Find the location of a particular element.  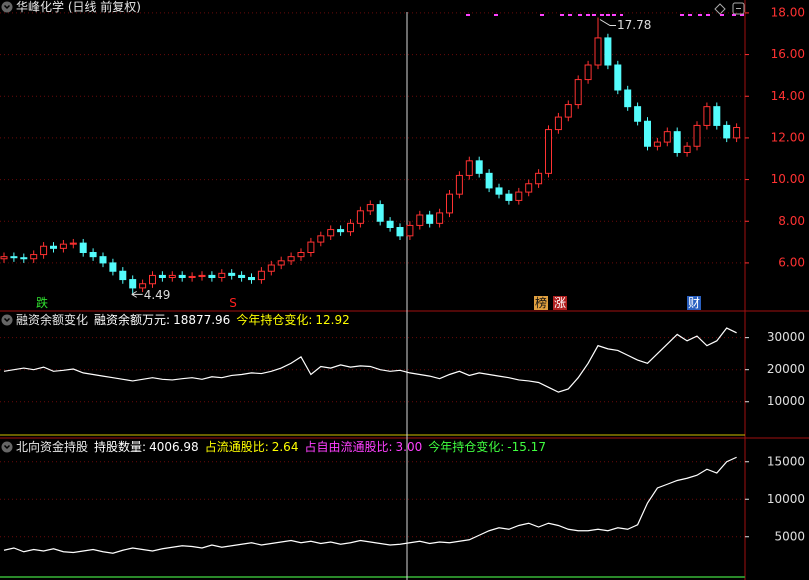

y-tick-label: 14.00 is located at coordinates (788, 96).